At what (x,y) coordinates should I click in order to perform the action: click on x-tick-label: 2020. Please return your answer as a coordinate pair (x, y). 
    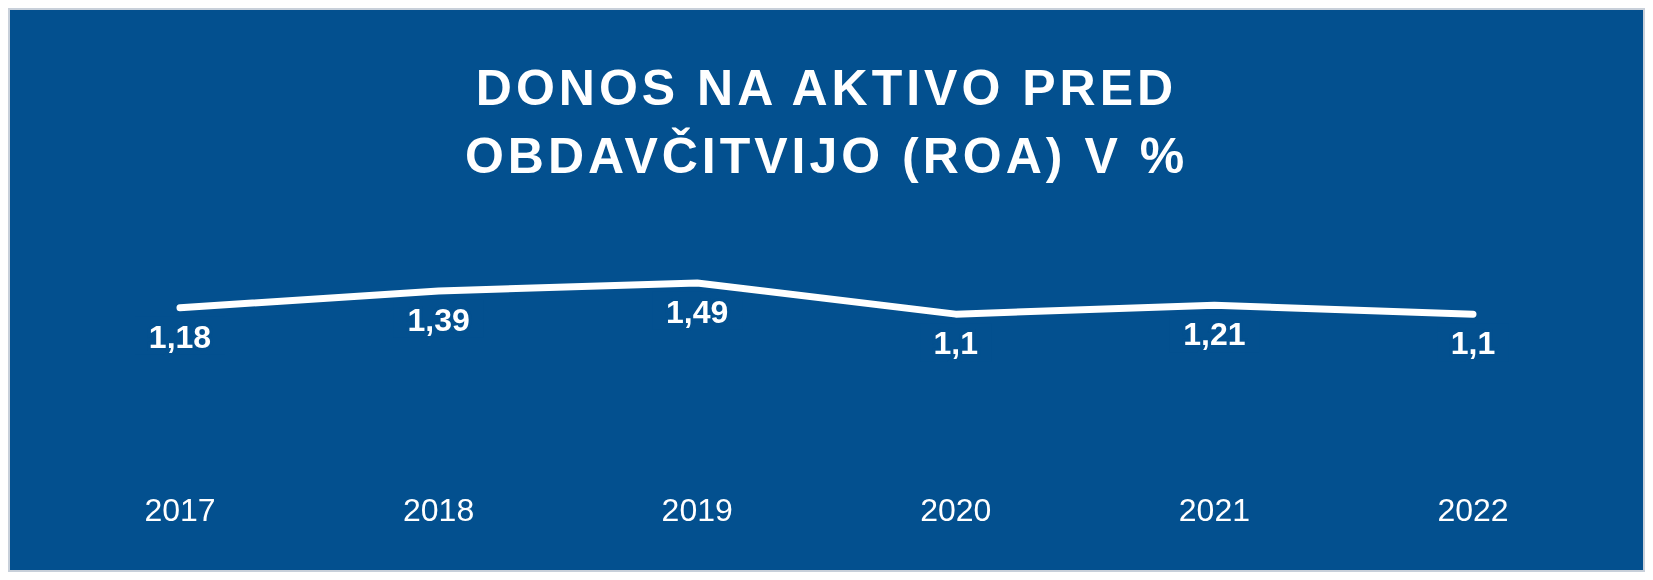
    Looking at the image, I should click on (956, 509).